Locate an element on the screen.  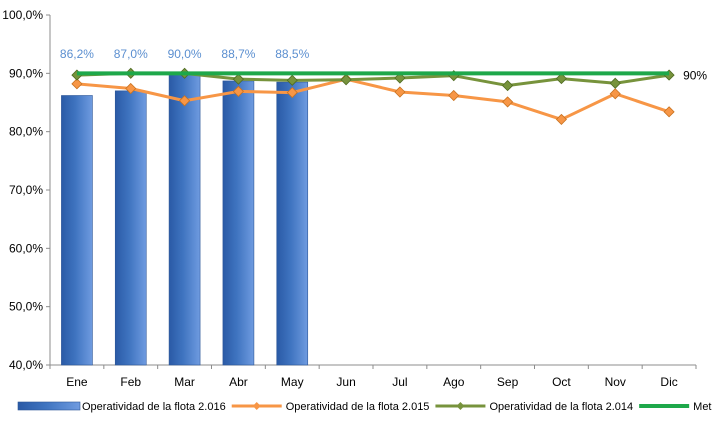
x-tick-label: May is located at coordinates (292, 382).